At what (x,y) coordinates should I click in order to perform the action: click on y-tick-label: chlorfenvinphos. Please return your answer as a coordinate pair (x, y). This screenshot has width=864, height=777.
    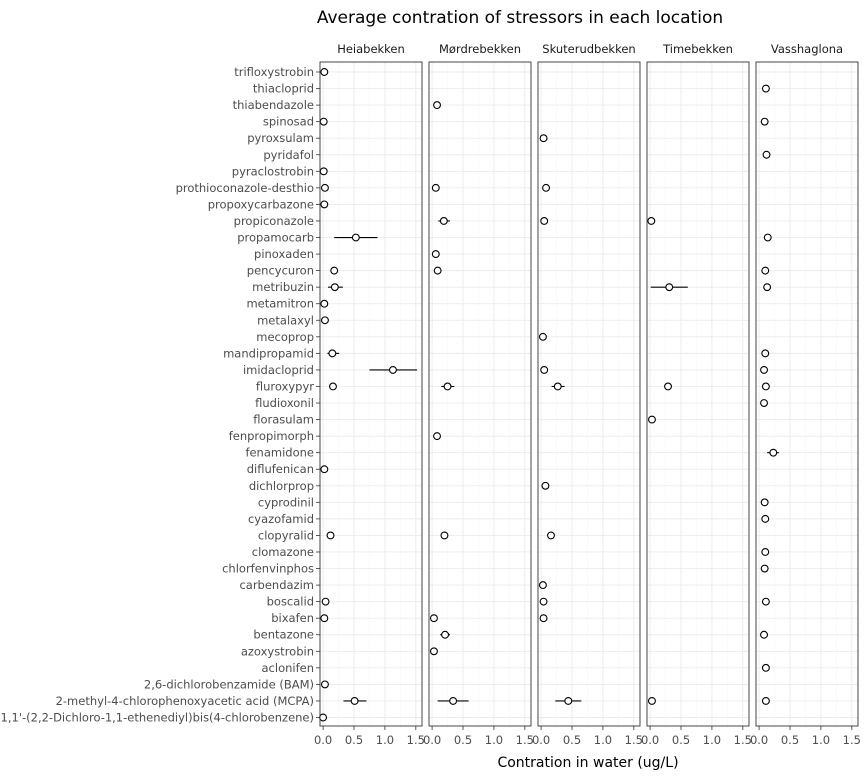
    Looking at the image, I should click on (268, 569).